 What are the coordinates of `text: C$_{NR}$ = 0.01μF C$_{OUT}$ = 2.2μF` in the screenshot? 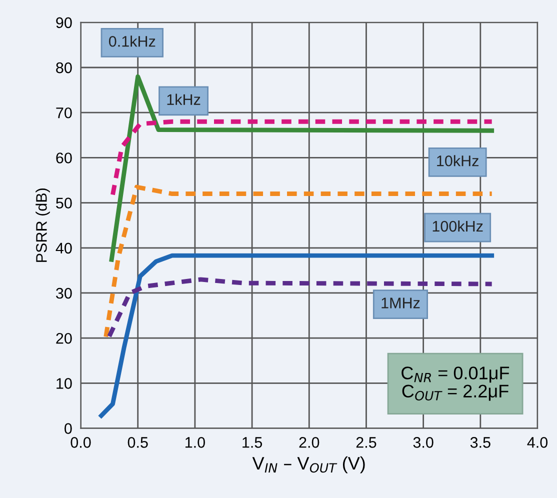 It's located at (456, 383).